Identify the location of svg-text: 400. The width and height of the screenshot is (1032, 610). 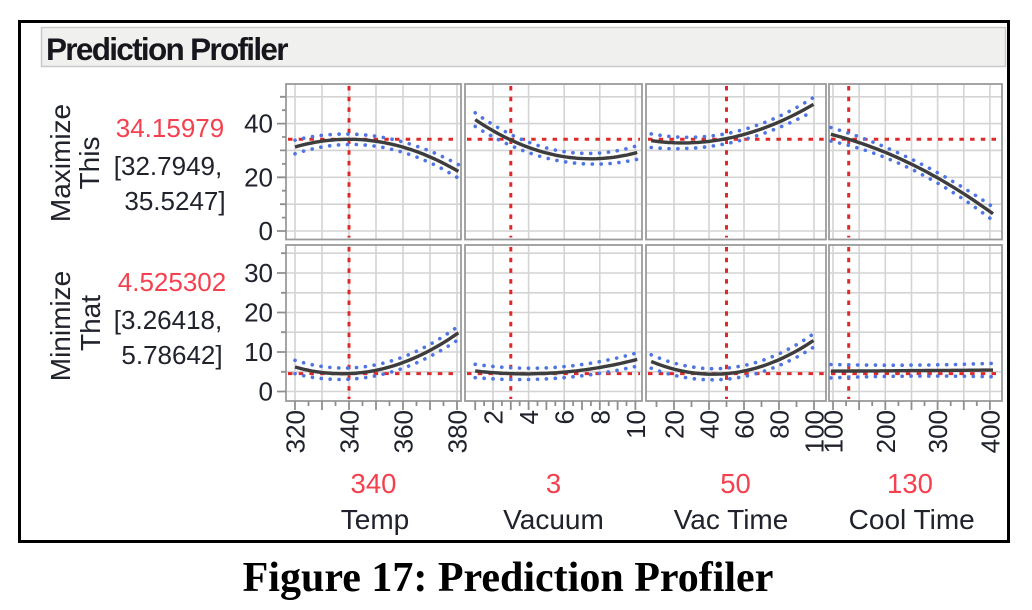
(990, 431).